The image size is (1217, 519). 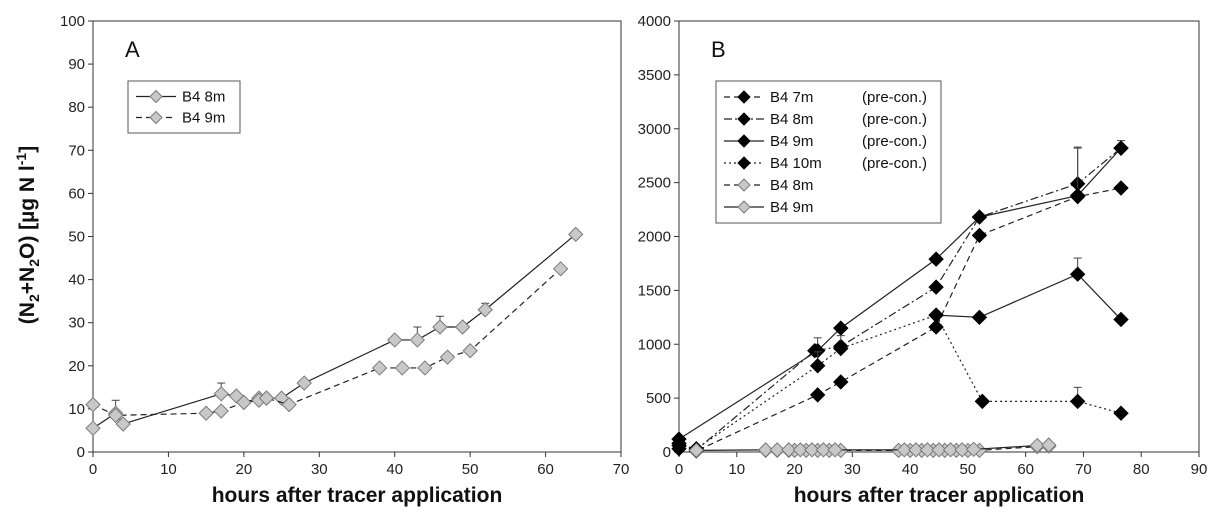 I want to click on y-tick-label: 50, so click(x=76, y=237).